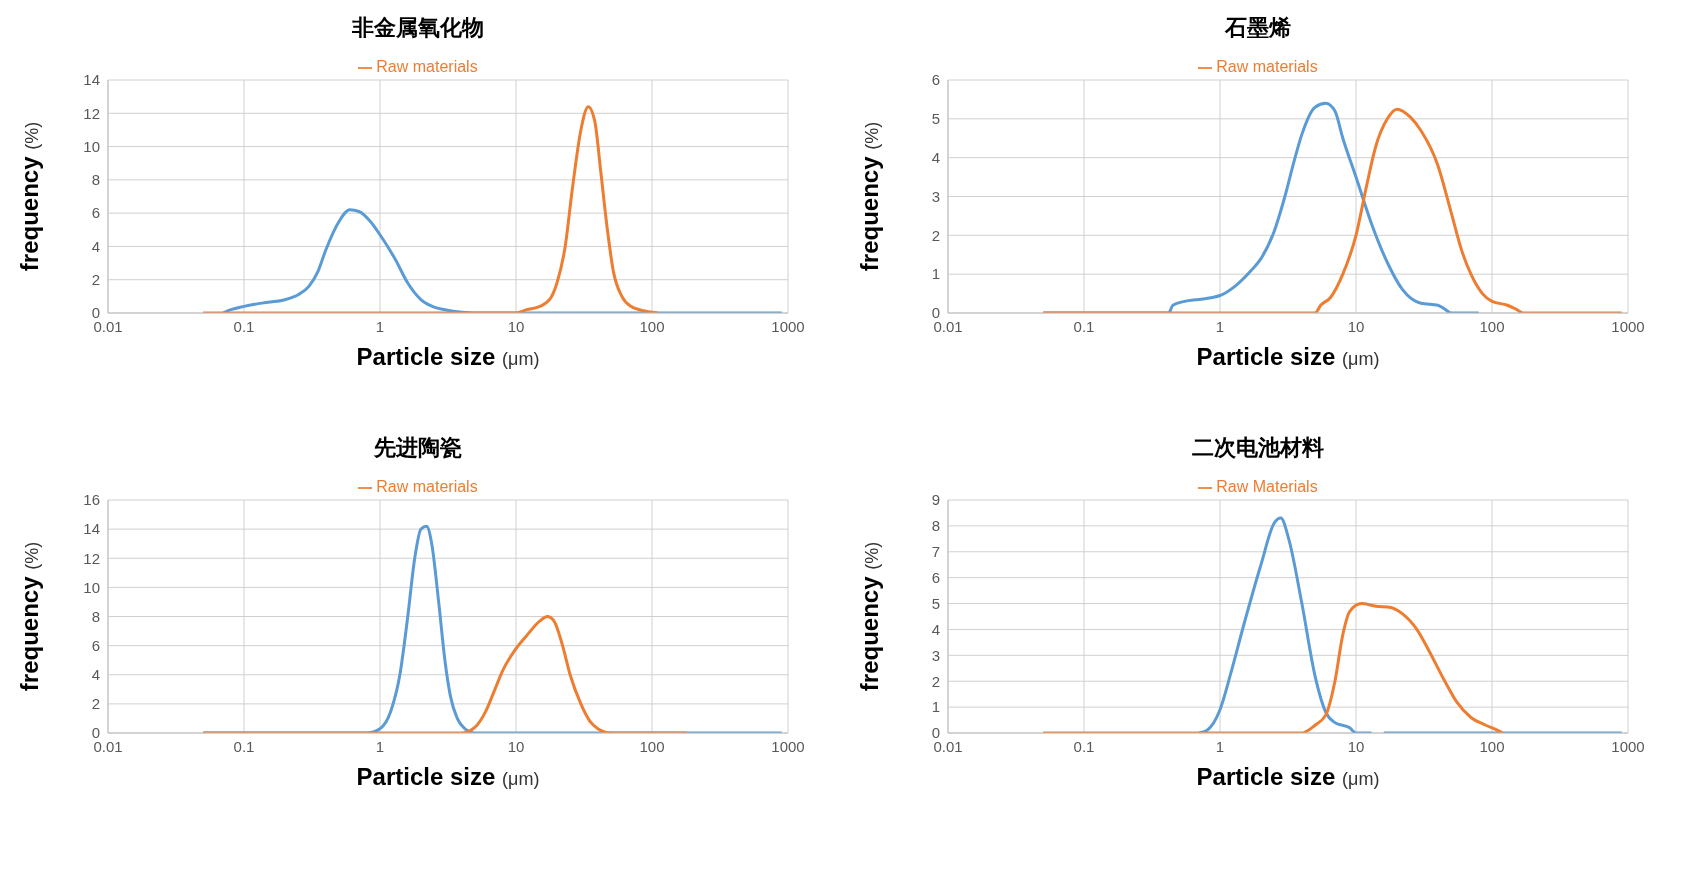 The width and height of the screenshot is (1689, 869). Describe the element at coordinates (1267, 486) in the screenshot. I see `legend-label: Raw Materials` at that location.